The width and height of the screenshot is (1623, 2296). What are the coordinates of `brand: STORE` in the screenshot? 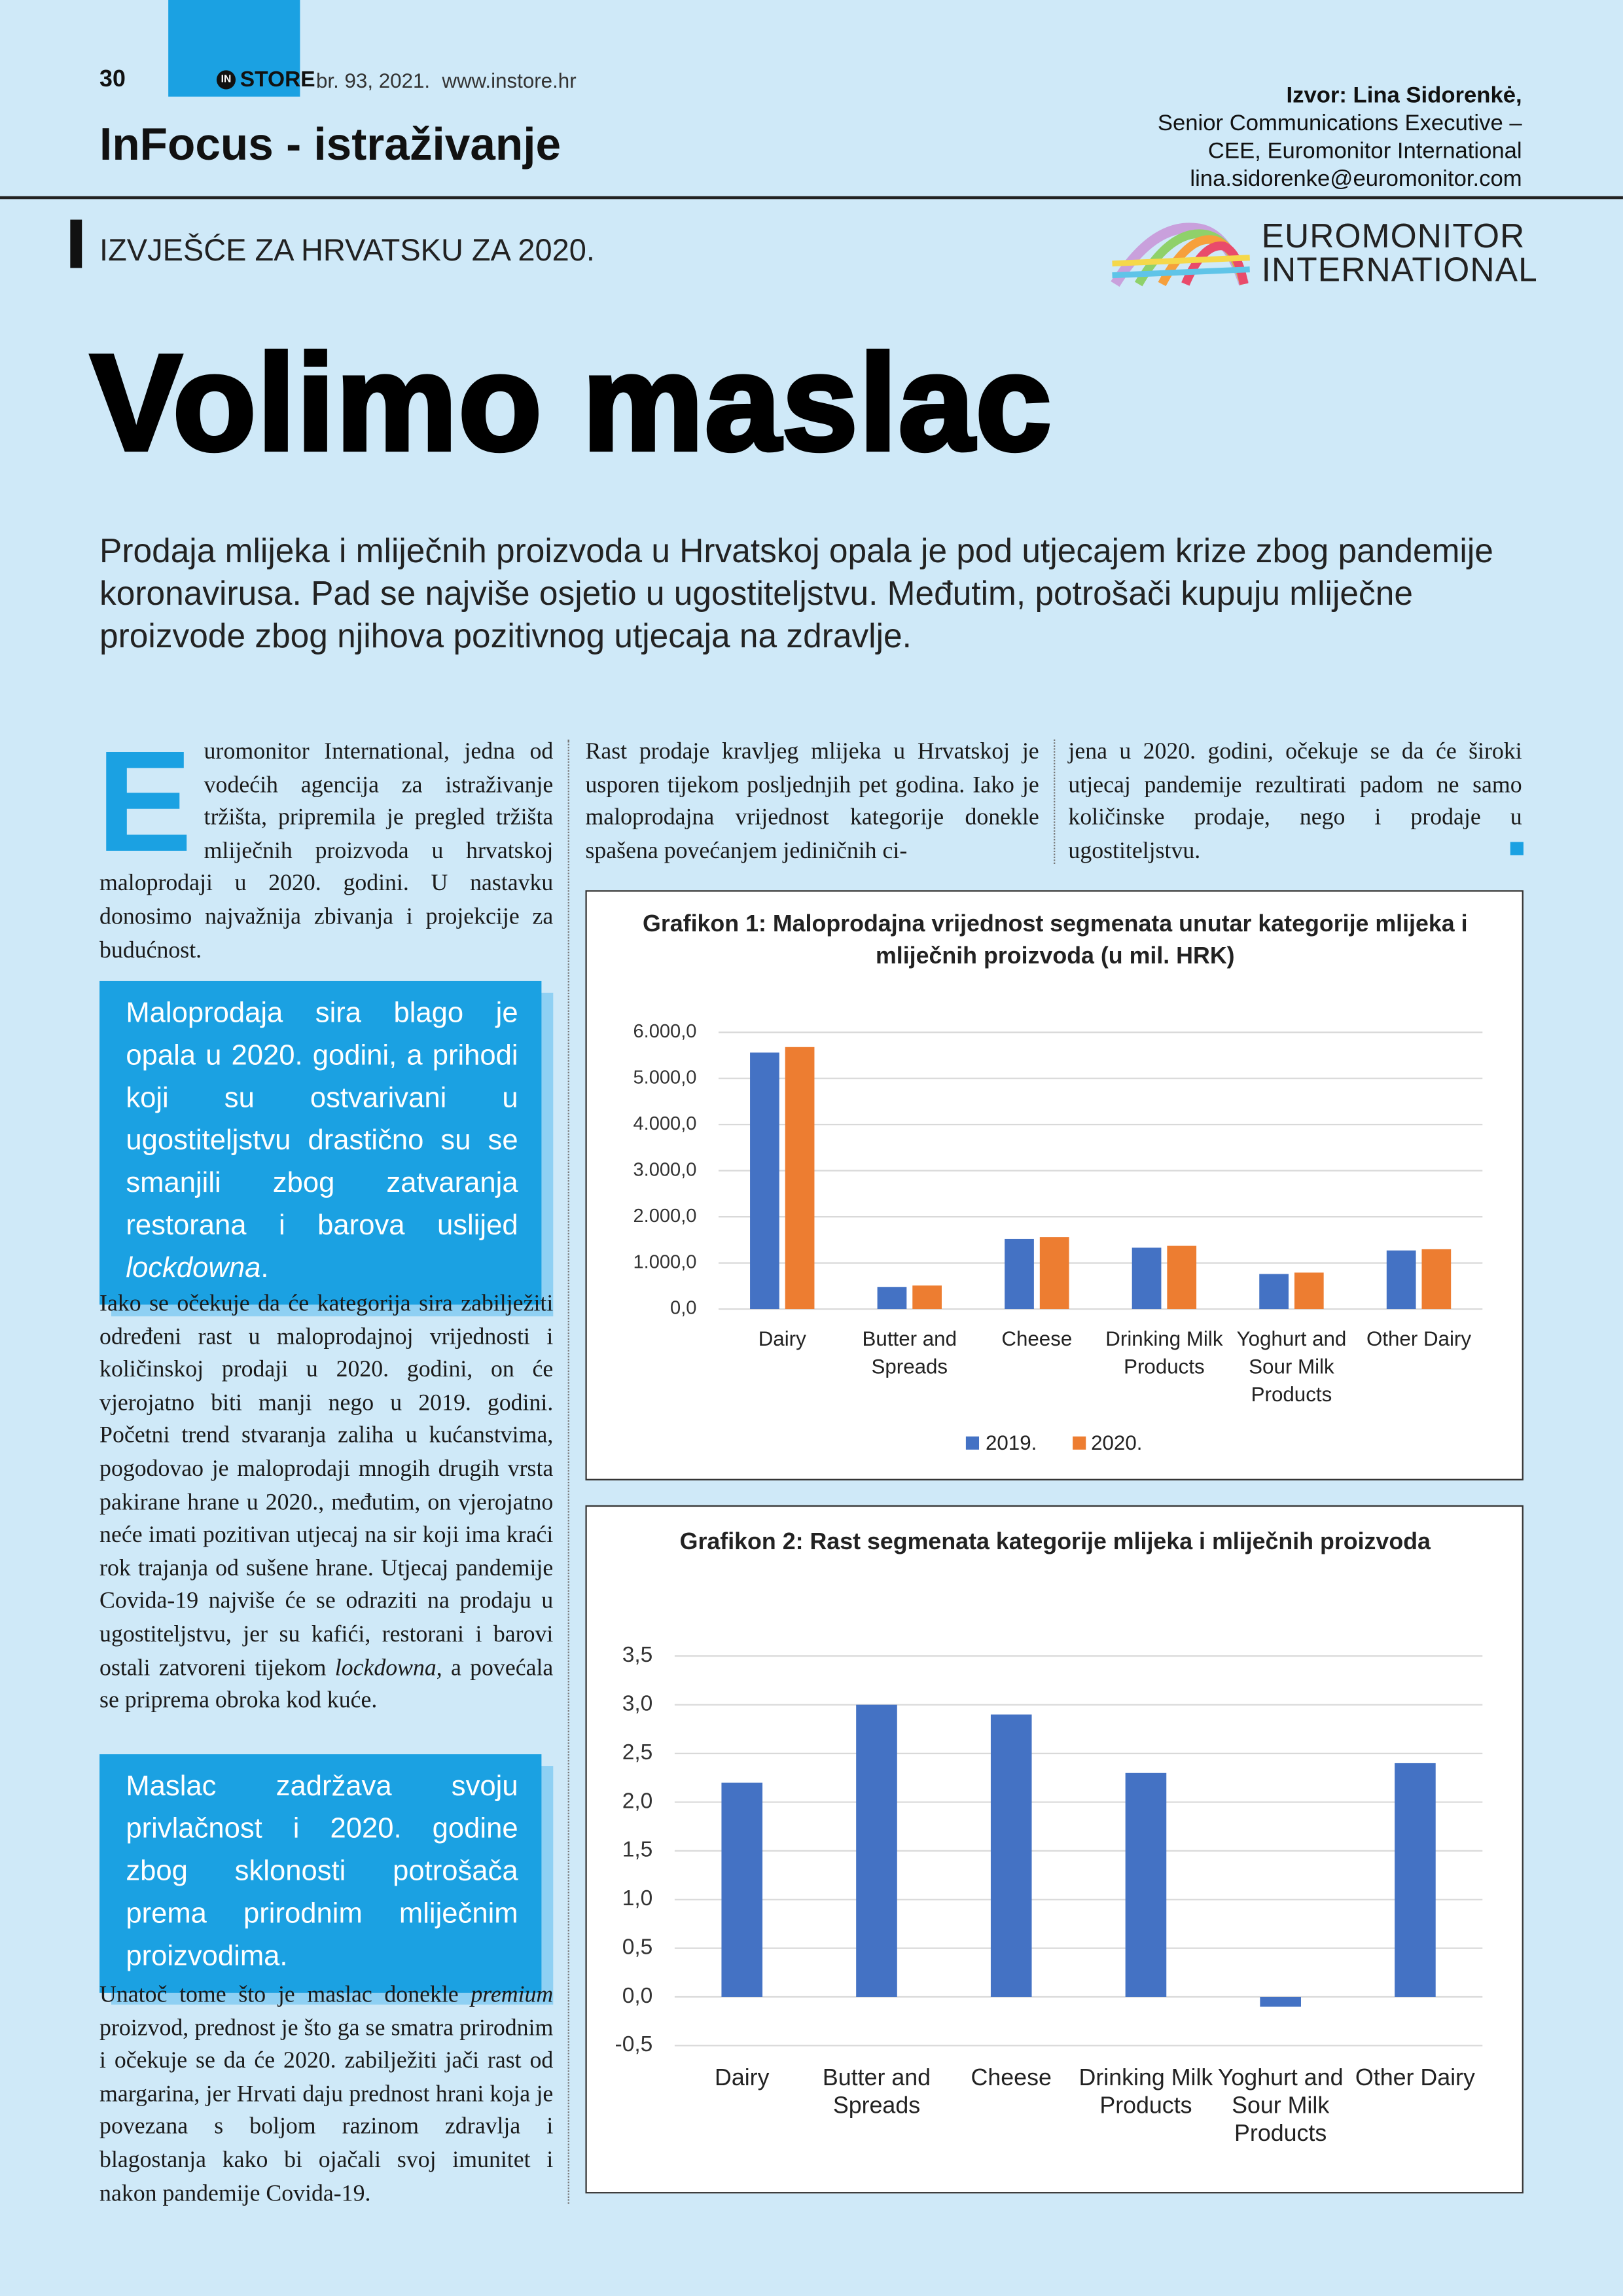 It's located at (277, 79).